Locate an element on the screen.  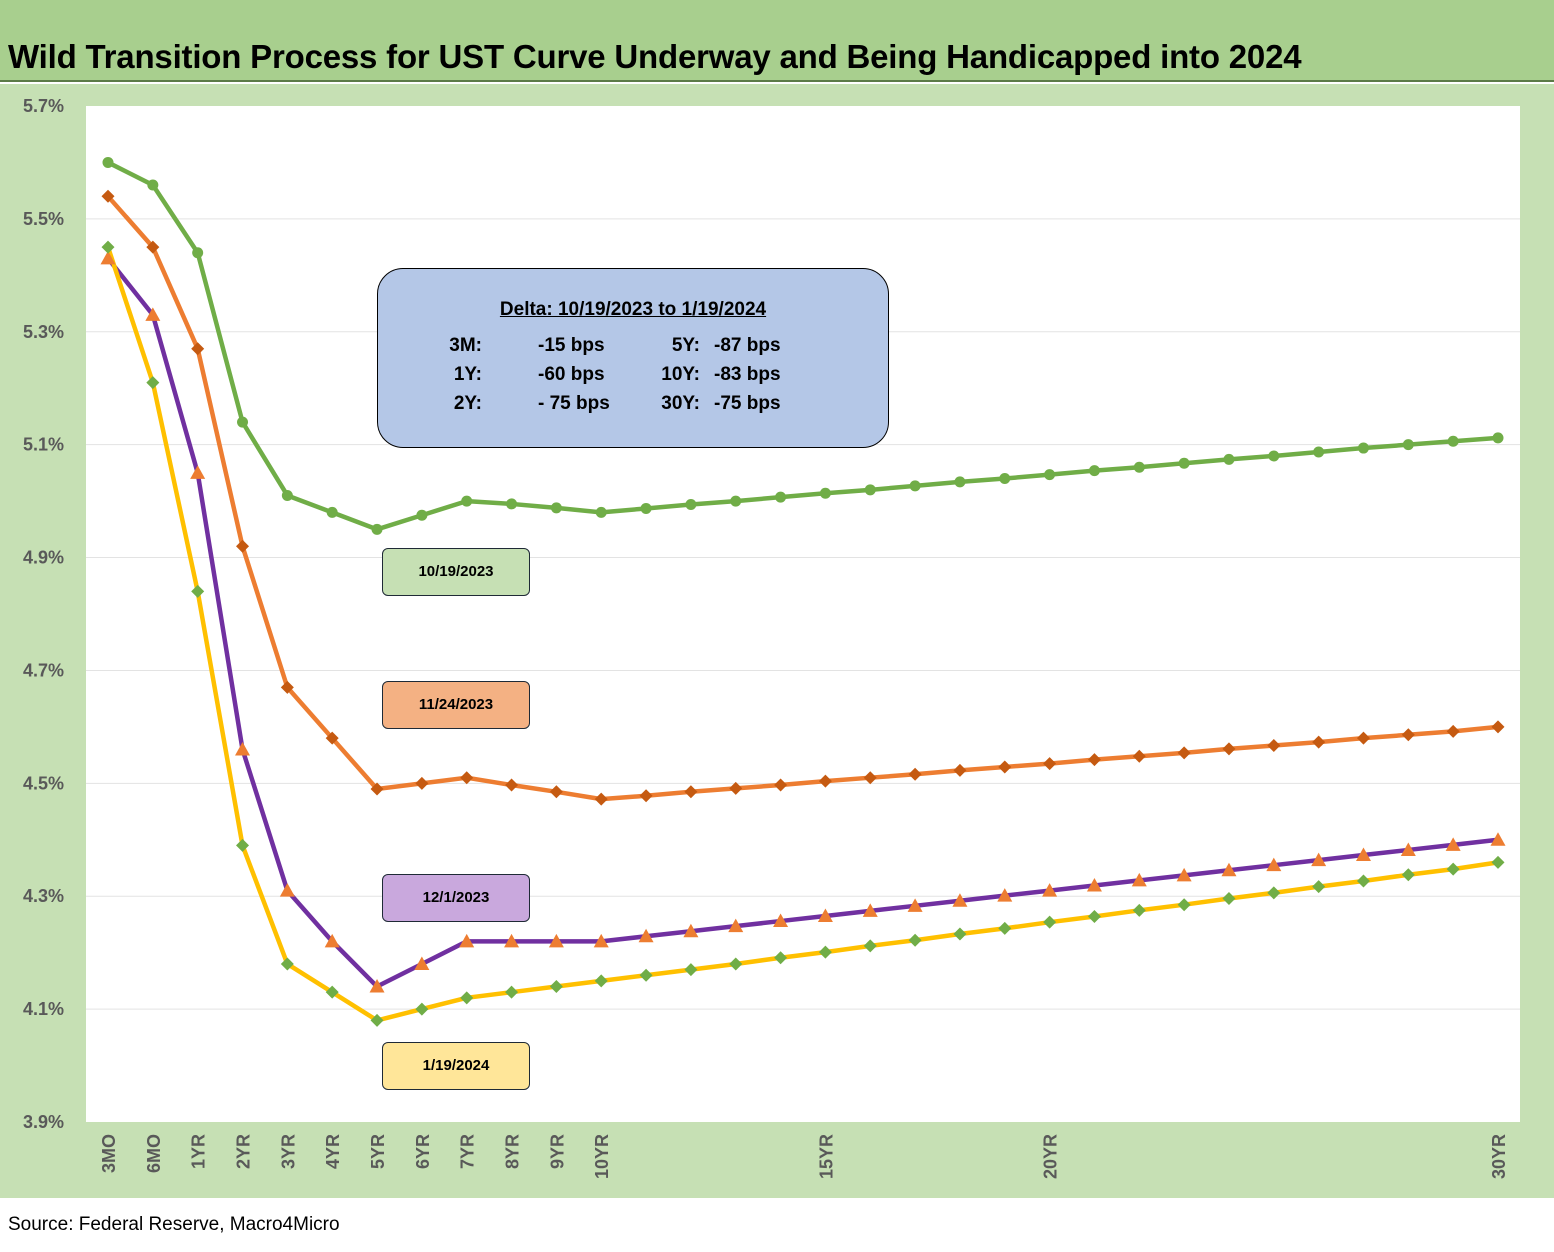
x-tick-label: 3MO is located at coordinates (109, 1153).